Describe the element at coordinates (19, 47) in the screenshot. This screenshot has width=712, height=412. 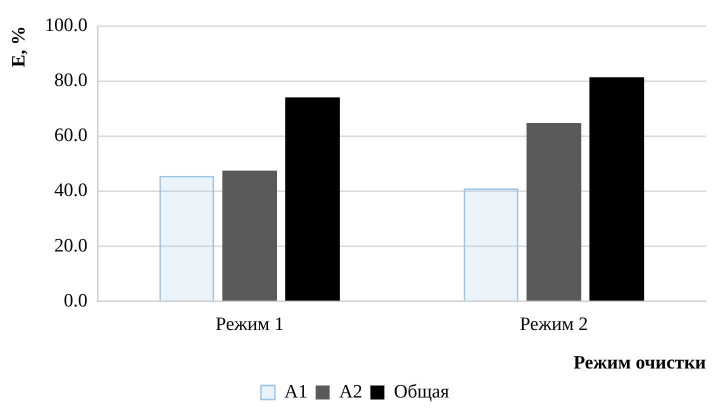
I see `y-axis-title: E, %` at that location.